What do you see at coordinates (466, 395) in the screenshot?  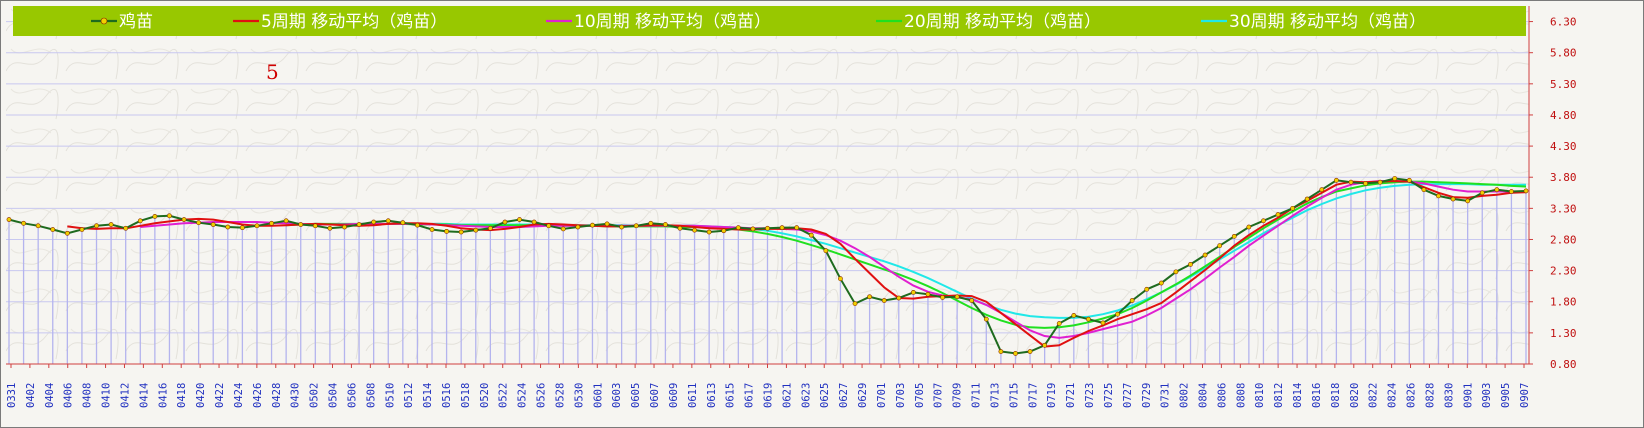 I see `x-tick-label: 0518` at bounding box center [466, 395].